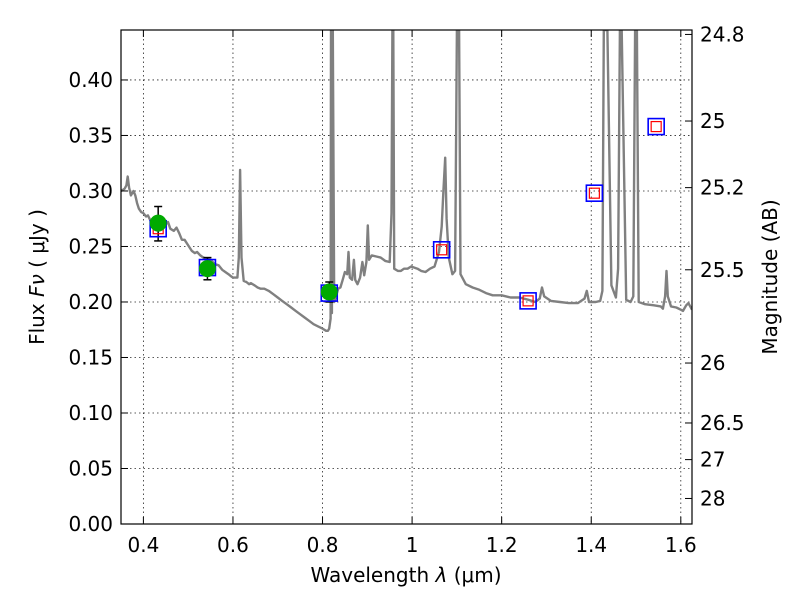  I want to click on x-tick-label: 0.8, so click(323, 545).